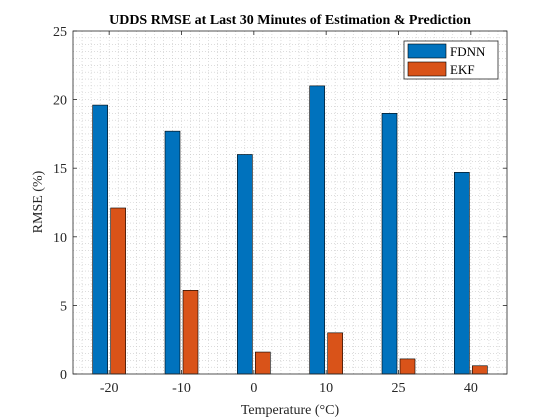 This screenshot has height=420, width=560. What do you see at coordinates (427, 69) in the screenshot?
I see `legend-swatch-ekf` at bounding box center [427, 69].